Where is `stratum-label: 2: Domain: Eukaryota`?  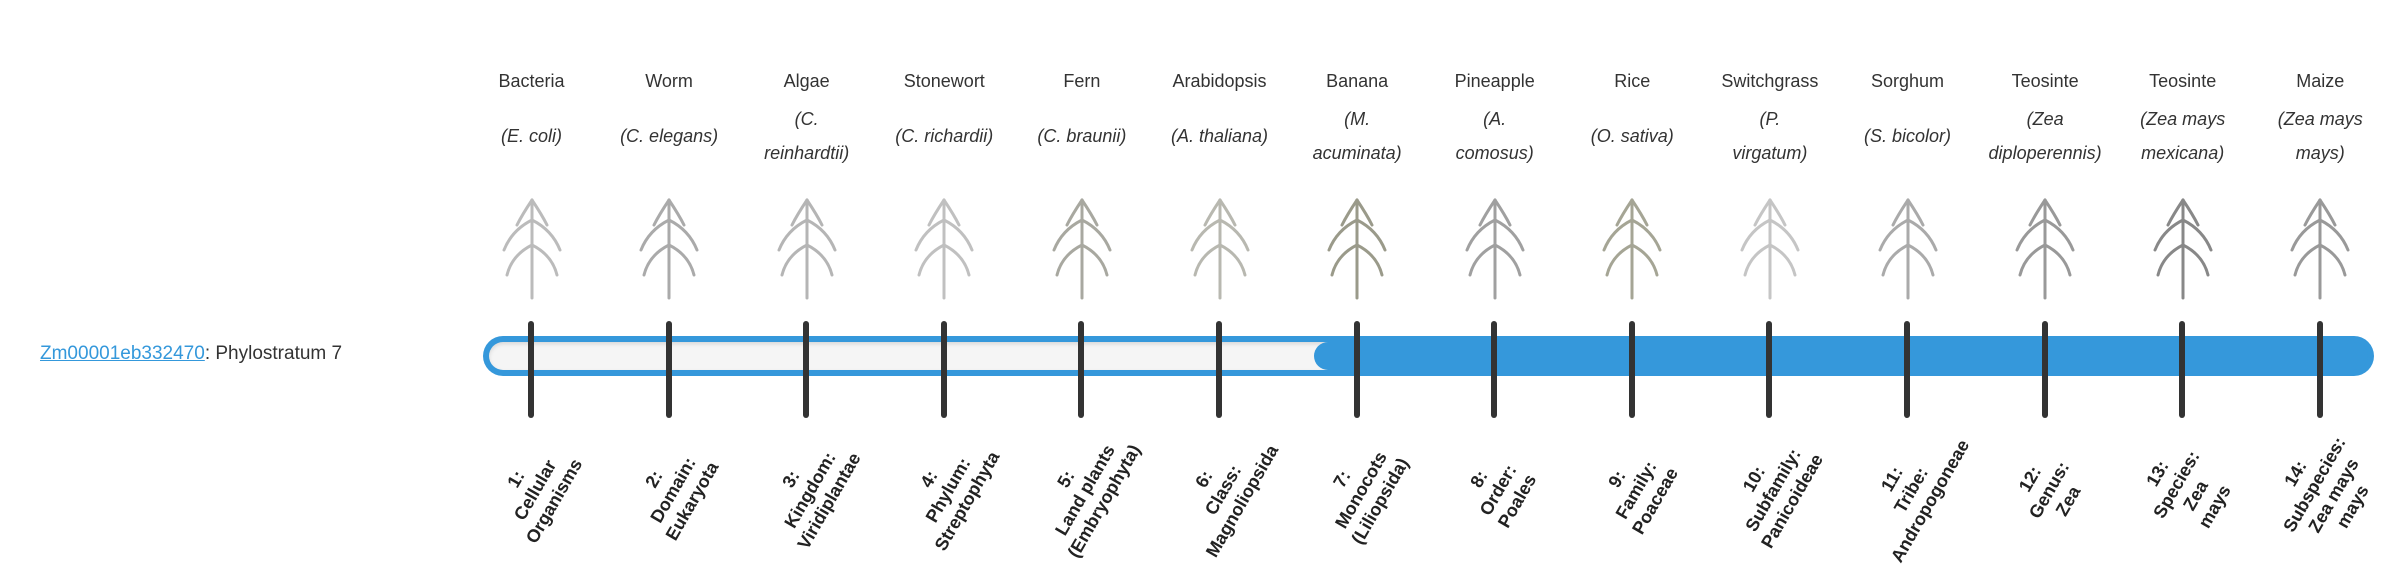
stratum-label: 2: Domain: Eukaryota is located at coordinates (681, 498).